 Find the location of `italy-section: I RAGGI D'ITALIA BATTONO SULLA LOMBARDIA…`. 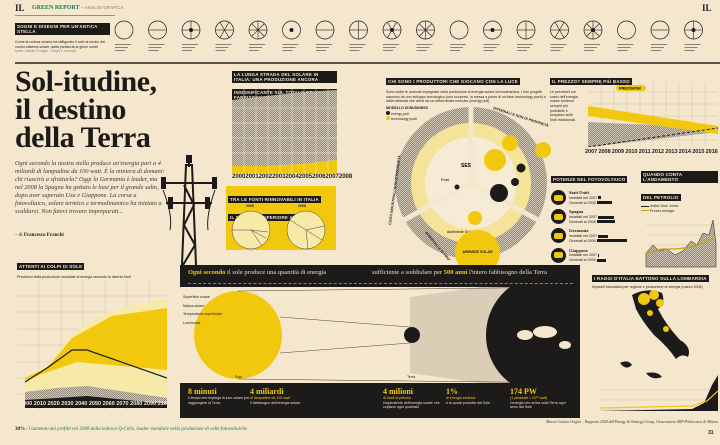

italy-section: I RAGGI D'ITALIA BATTONO SULLA LOMBARDIA… is located at coordinates (655, 278).